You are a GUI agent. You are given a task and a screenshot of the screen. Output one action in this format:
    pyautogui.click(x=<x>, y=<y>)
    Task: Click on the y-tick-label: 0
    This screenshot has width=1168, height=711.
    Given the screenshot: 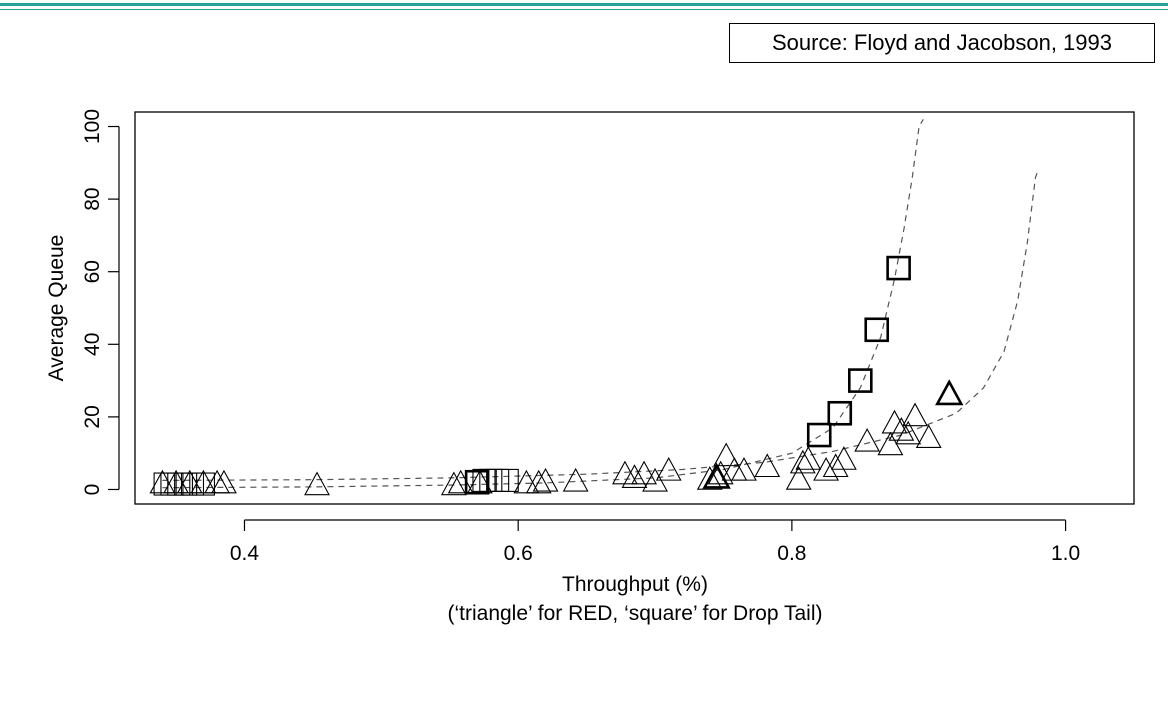 What is the action you would take?
    pyautogui.click(x=92, y=490)
    